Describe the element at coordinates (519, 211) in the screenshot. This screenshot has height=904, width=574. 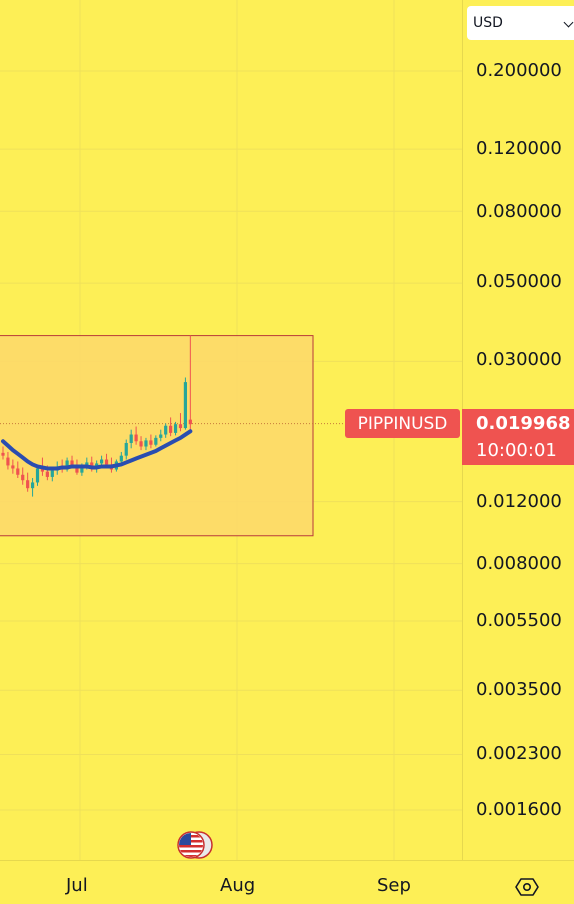
I see `price-tick-label: 0.080000` at that location.